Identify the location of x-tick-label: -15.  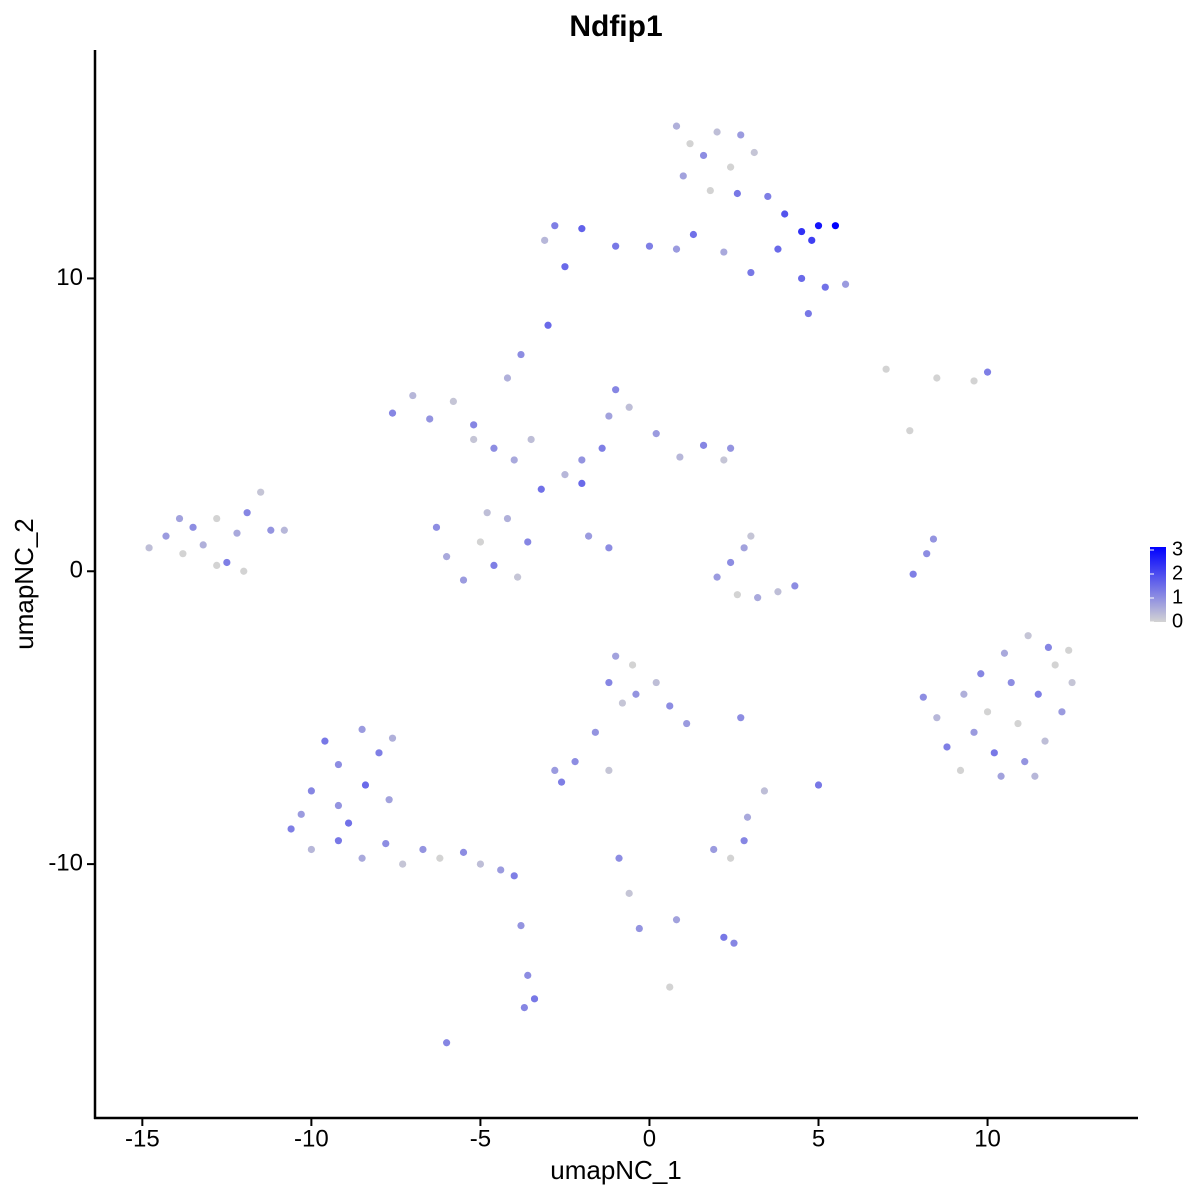
(142, 1138).